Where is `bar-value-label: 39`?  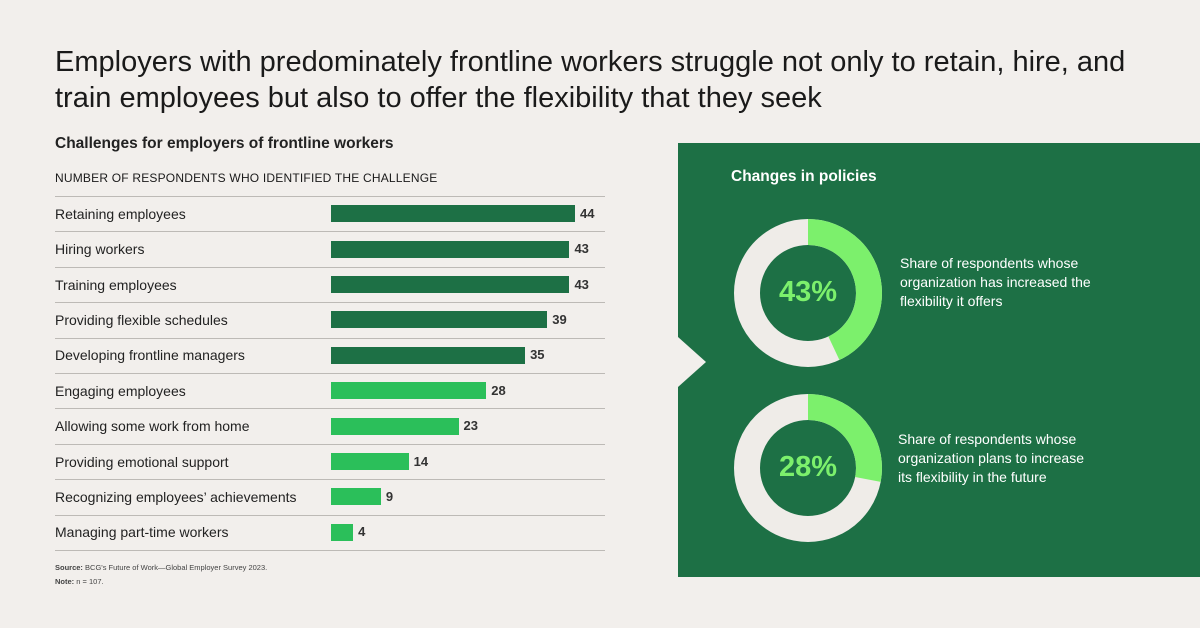
bar-value-label: 39 is located at coordinates (559, 319).